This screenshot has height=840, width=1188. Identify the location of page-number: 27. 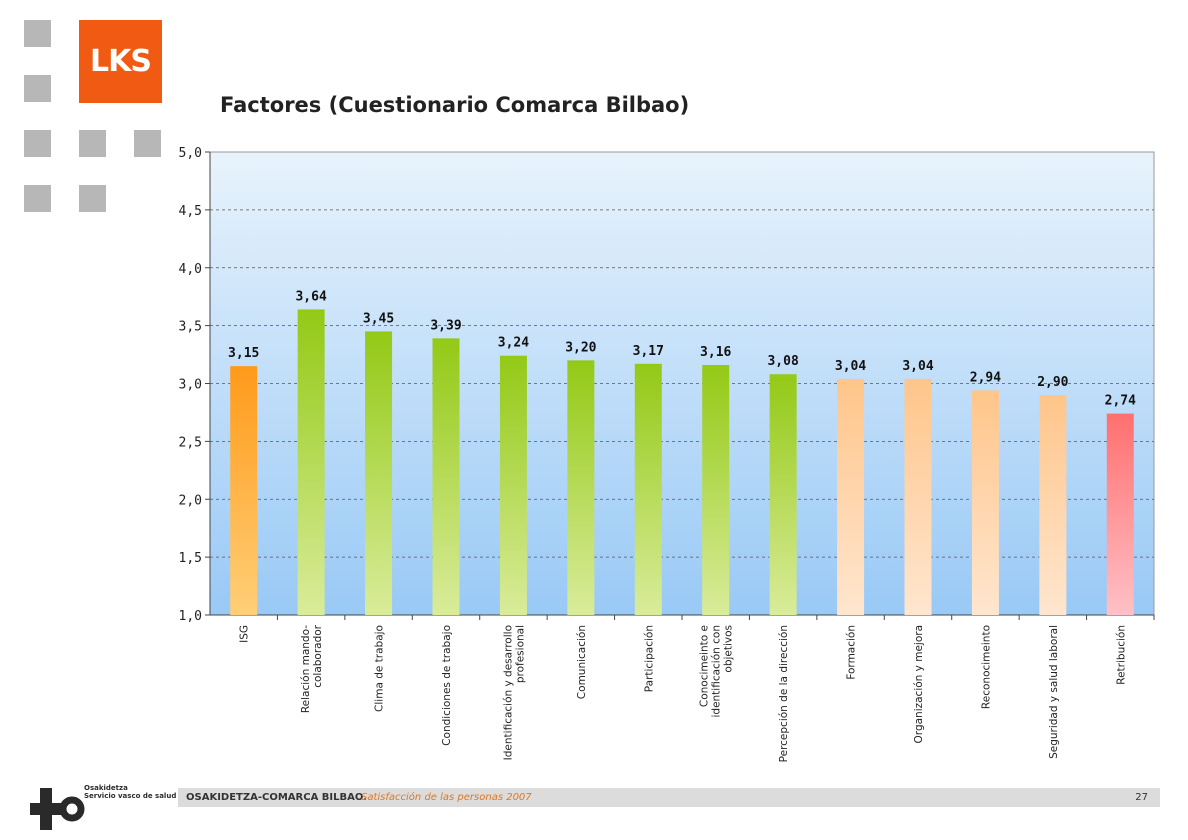
(1141, 797).